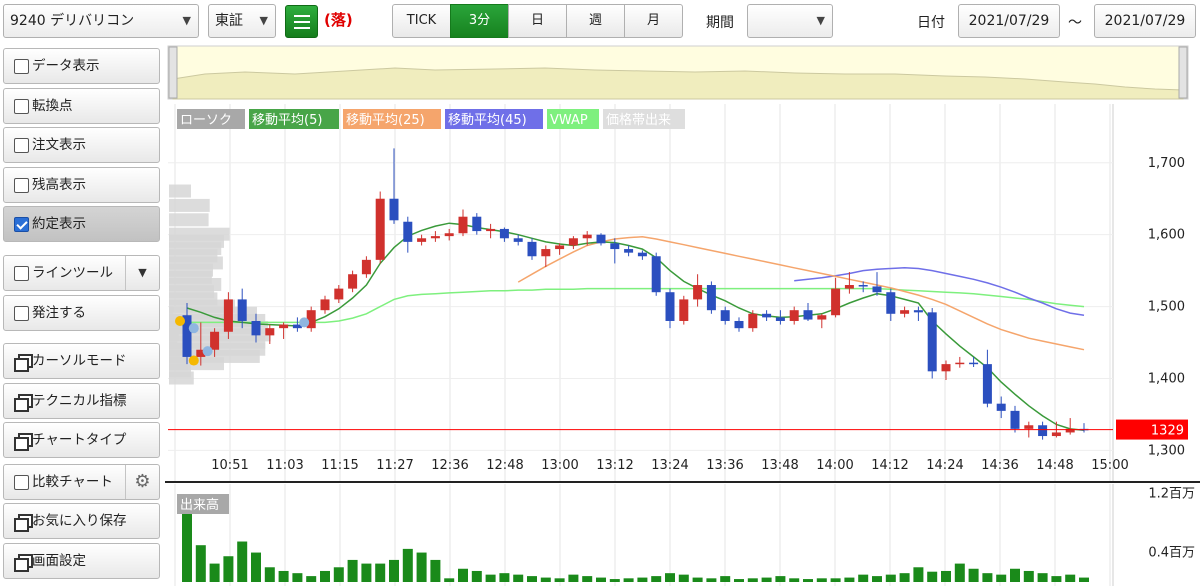 The height and width of the screenshot is (586, 1200). Describe the element at coordinates (142, 482) in the screenshot. I see `gear-icon: ⚙` at that location.